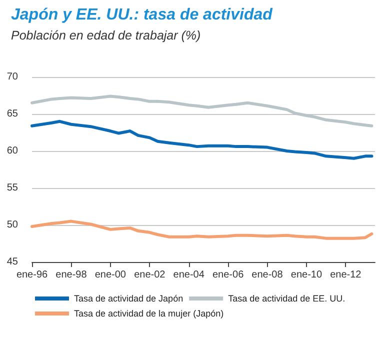 Image resolution: width=387 pixels, height=338 pixels. Describe the element at coordinates (12, 77) in the screenshot. I see `y-tick-label: 70` at that location.